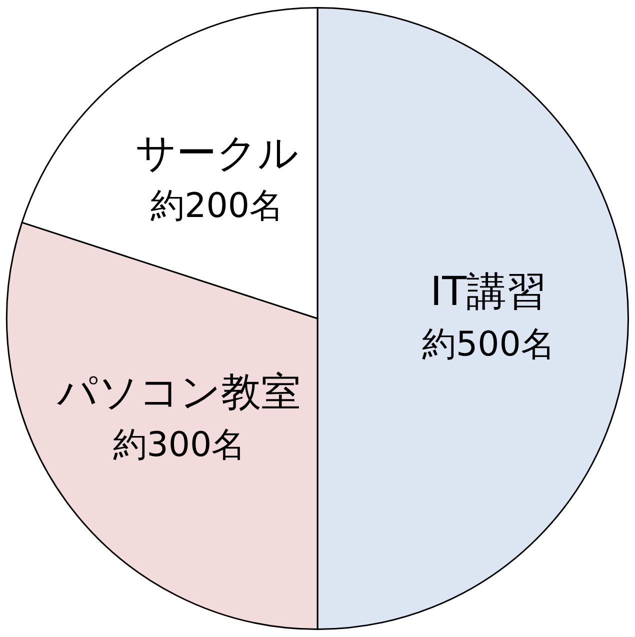  Describe the element at coordinates (217, 153) in the screenshot. I see `slice-label: サークル` at that location.